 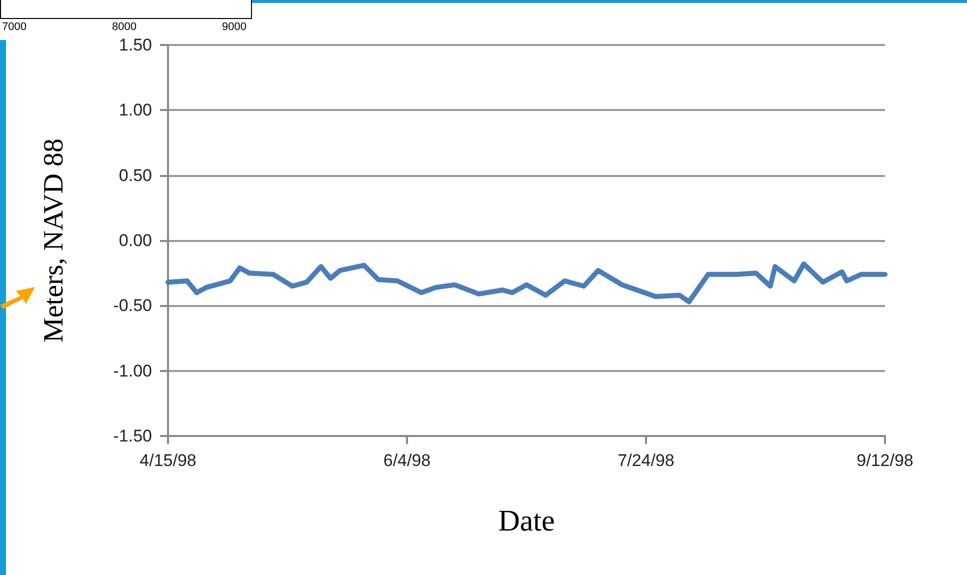 What do you see at coordinates (135, 45) in the screenshot?
I see `y-tick-label: 1.50` at bounding box center [135, 45].